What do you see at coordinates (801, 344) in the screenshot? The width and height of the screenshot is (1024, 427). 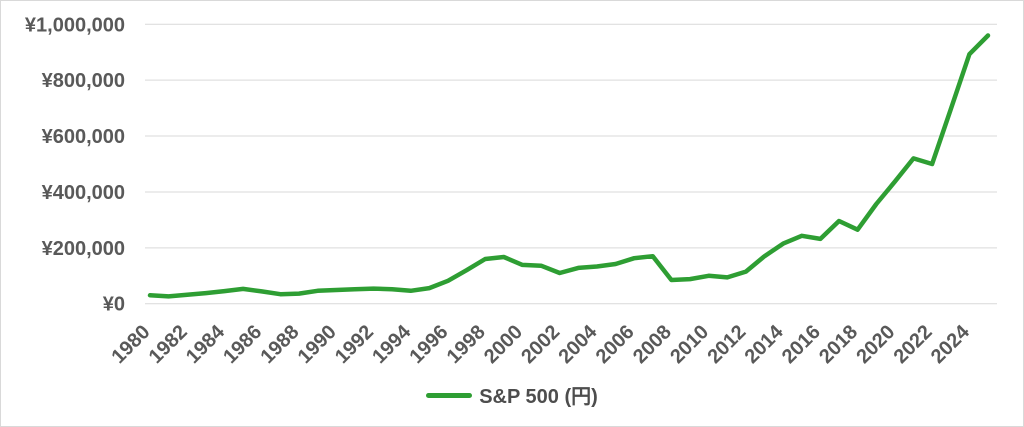 I see `x-tick-label: 2016` at bounding box center [801, 344].